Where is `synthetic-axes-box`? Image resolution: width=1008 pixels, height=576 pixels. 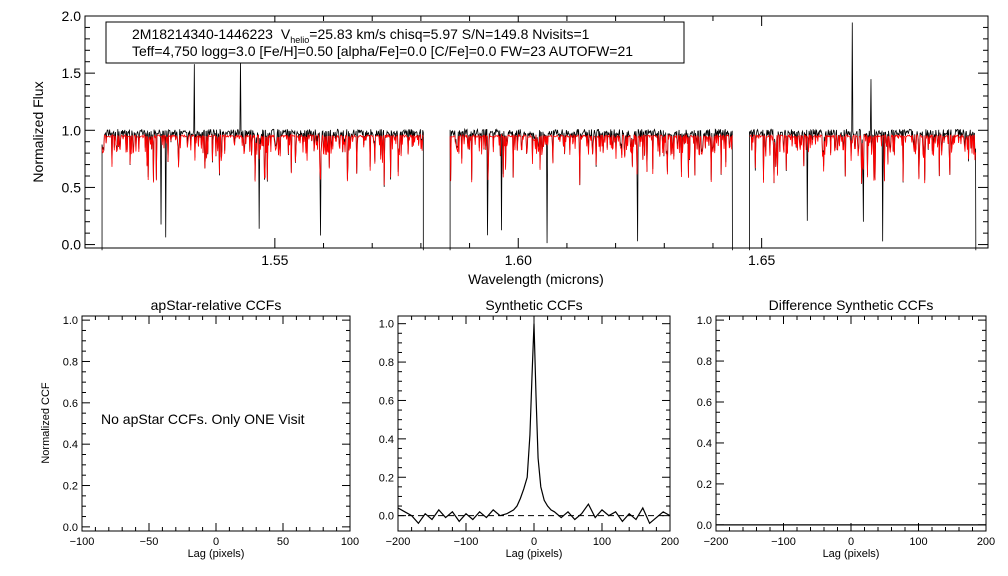 synthetic-axes-box is located at coordinates (534, 423).